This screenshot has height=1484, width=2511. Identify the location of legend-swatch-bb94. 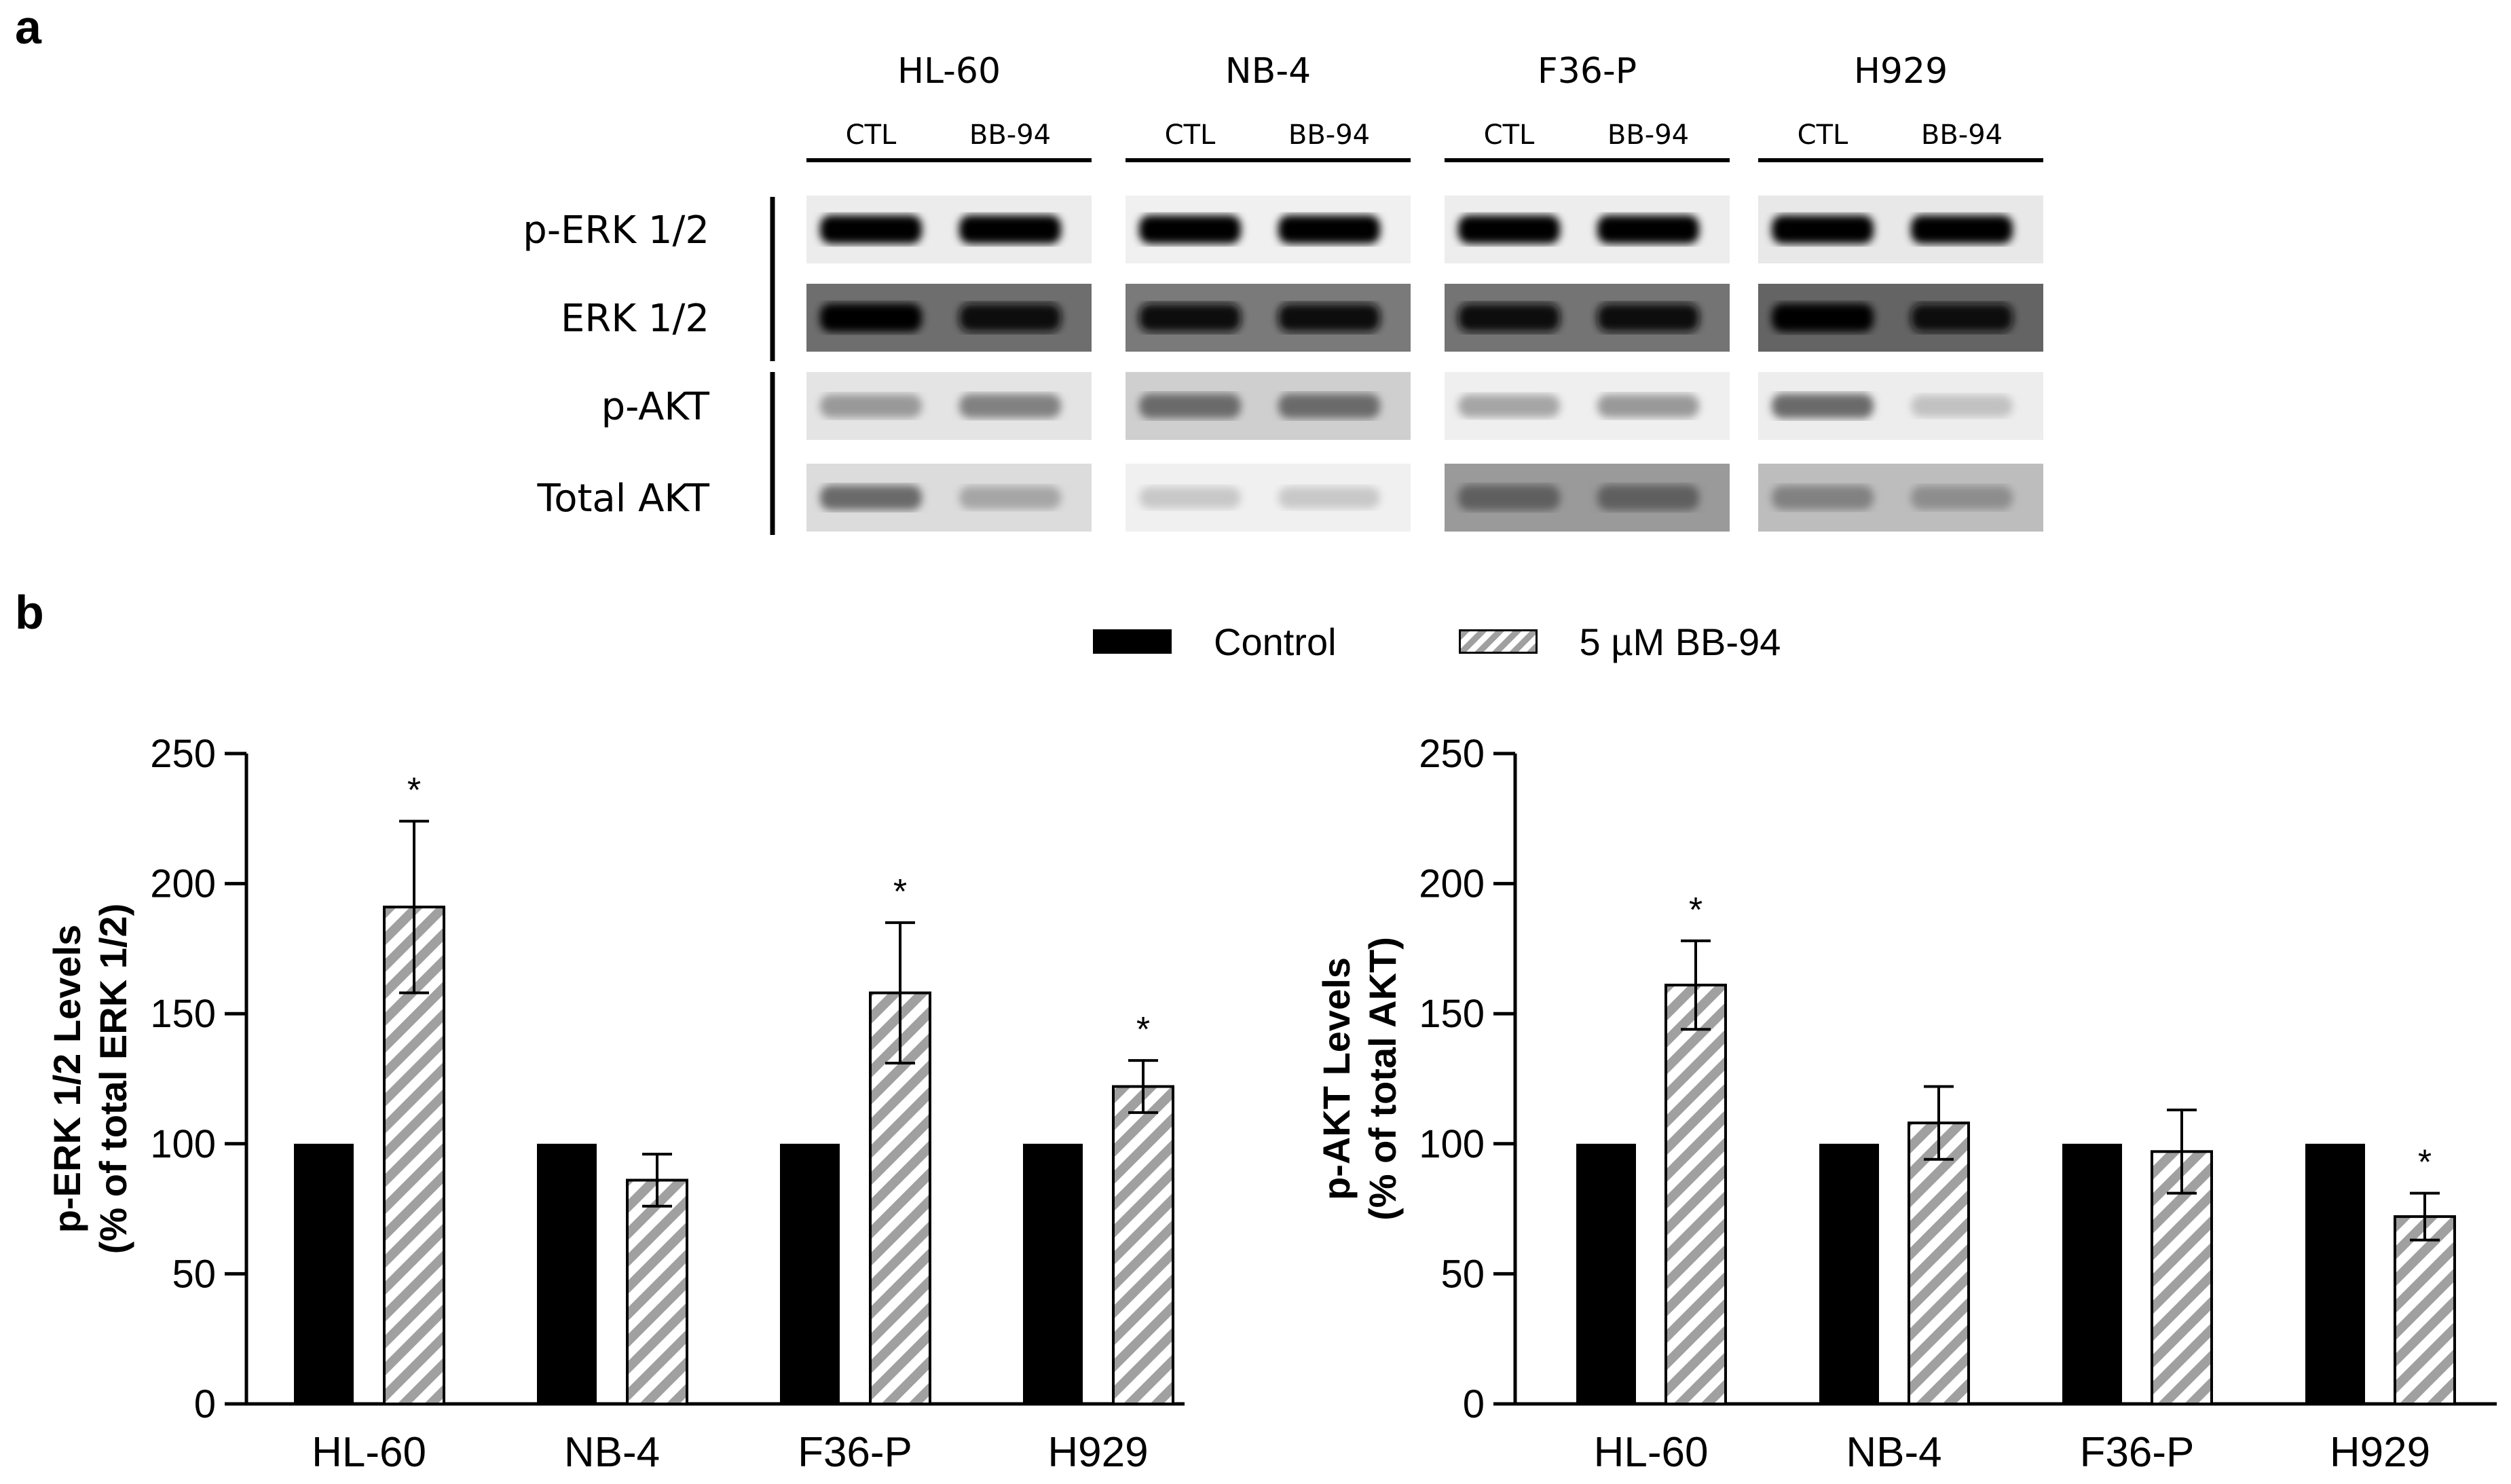
(1498, 641).